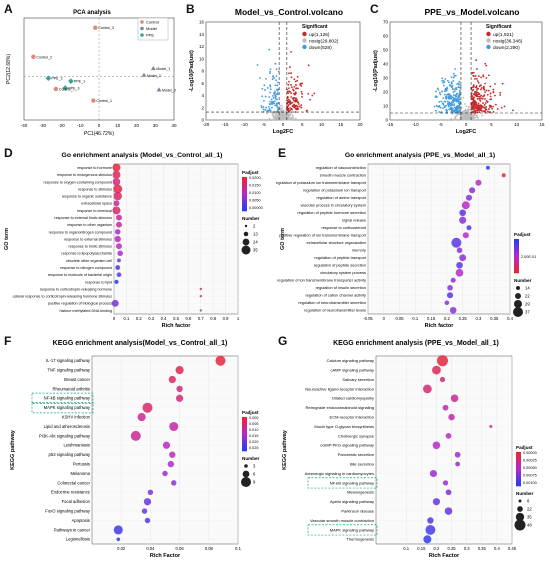  What do you see at coordinates (522, 234) in the screenshot?
I see `bubble-legend-title: Padjust` at bounding box center [522, 234].